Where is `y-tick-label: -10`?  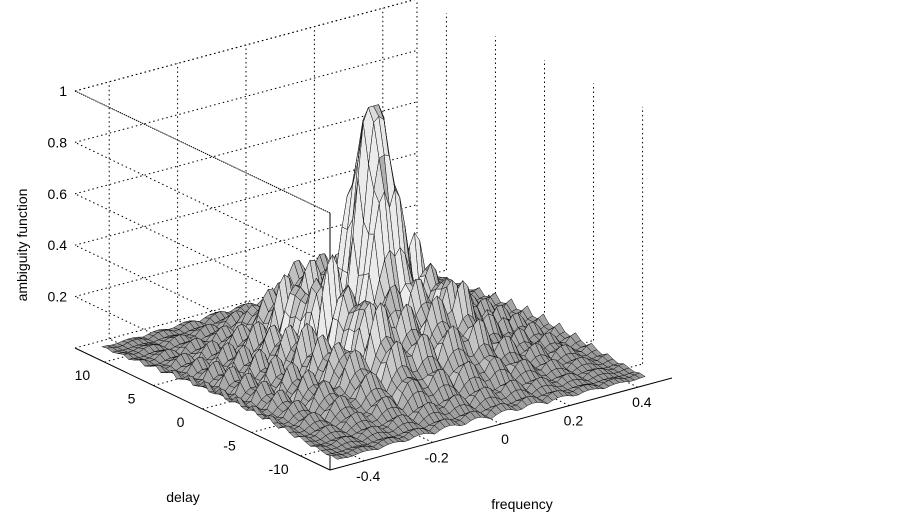
y-tick-label: -10 is located at coordinates (278, 469).